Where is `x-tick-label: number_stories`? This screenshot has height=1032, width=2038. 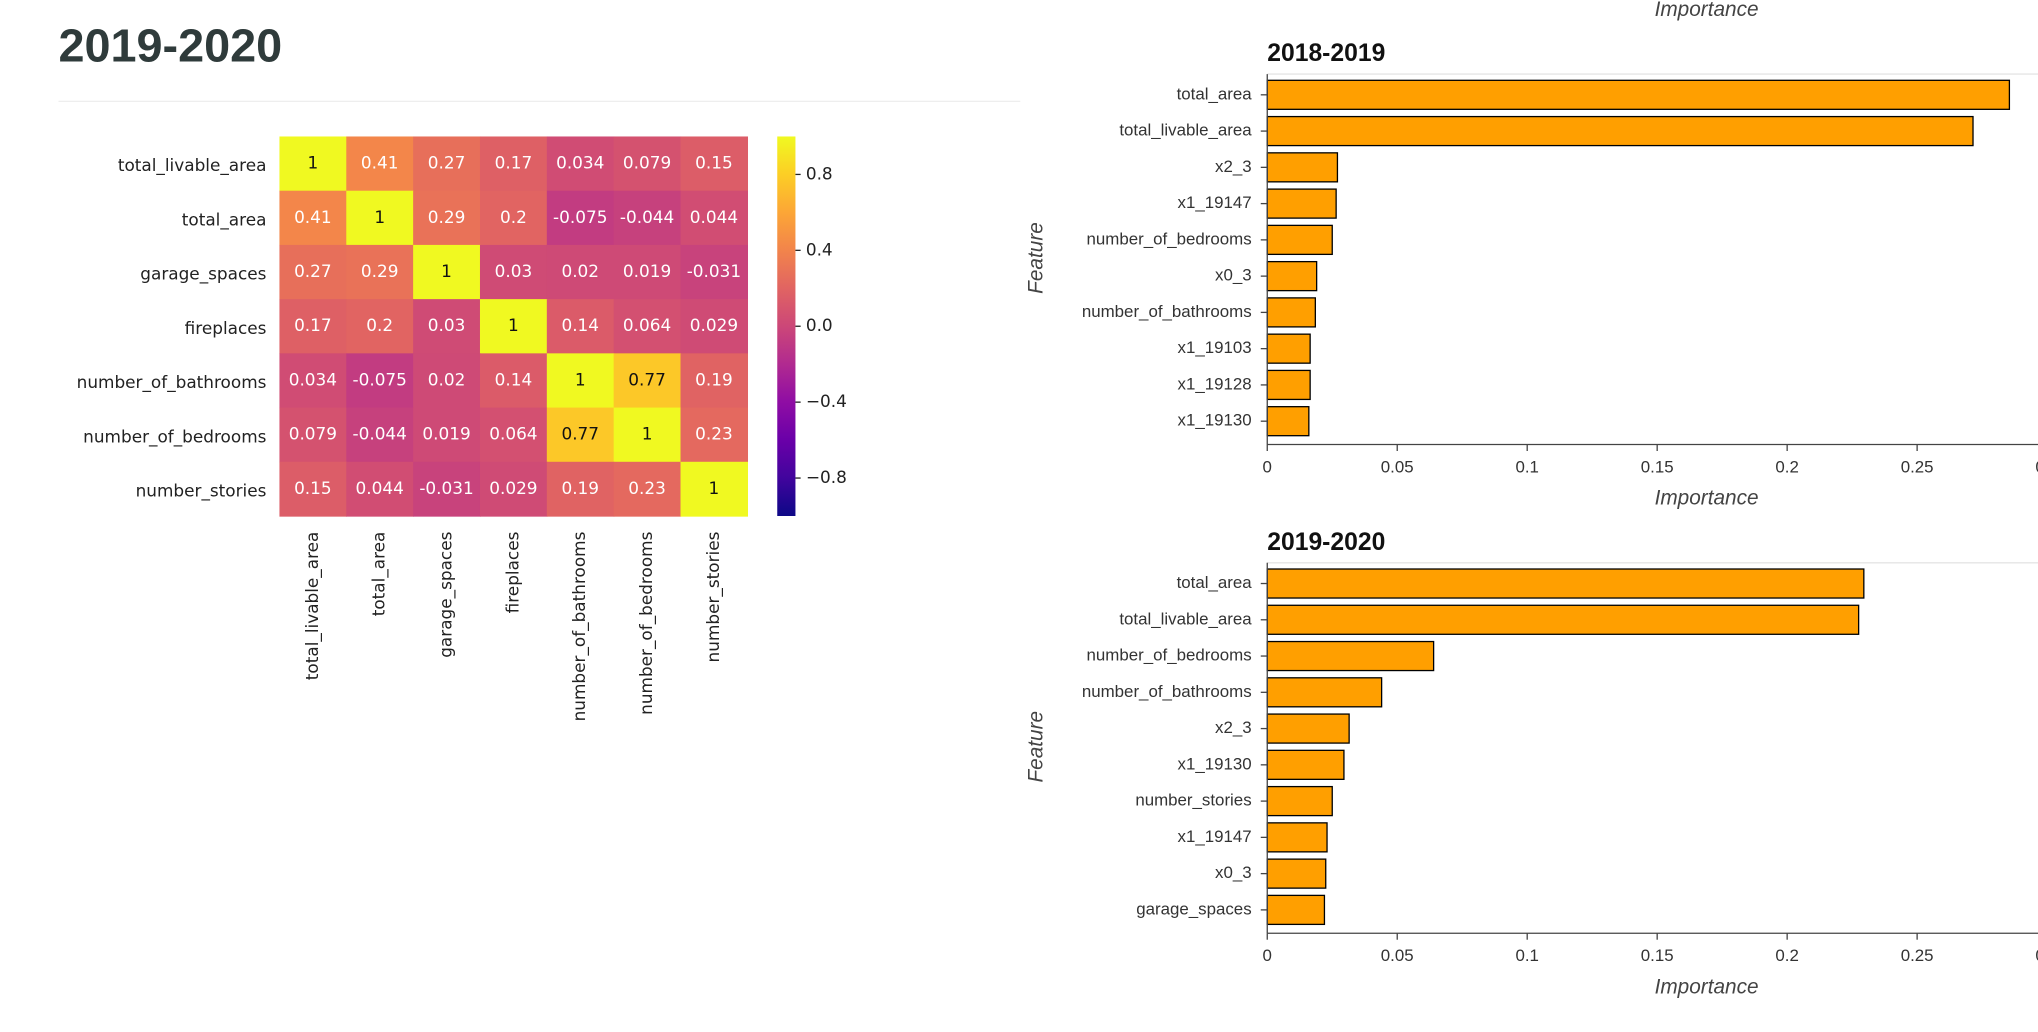 x-tick-label: number_stories is located at coordinates (713, 597).